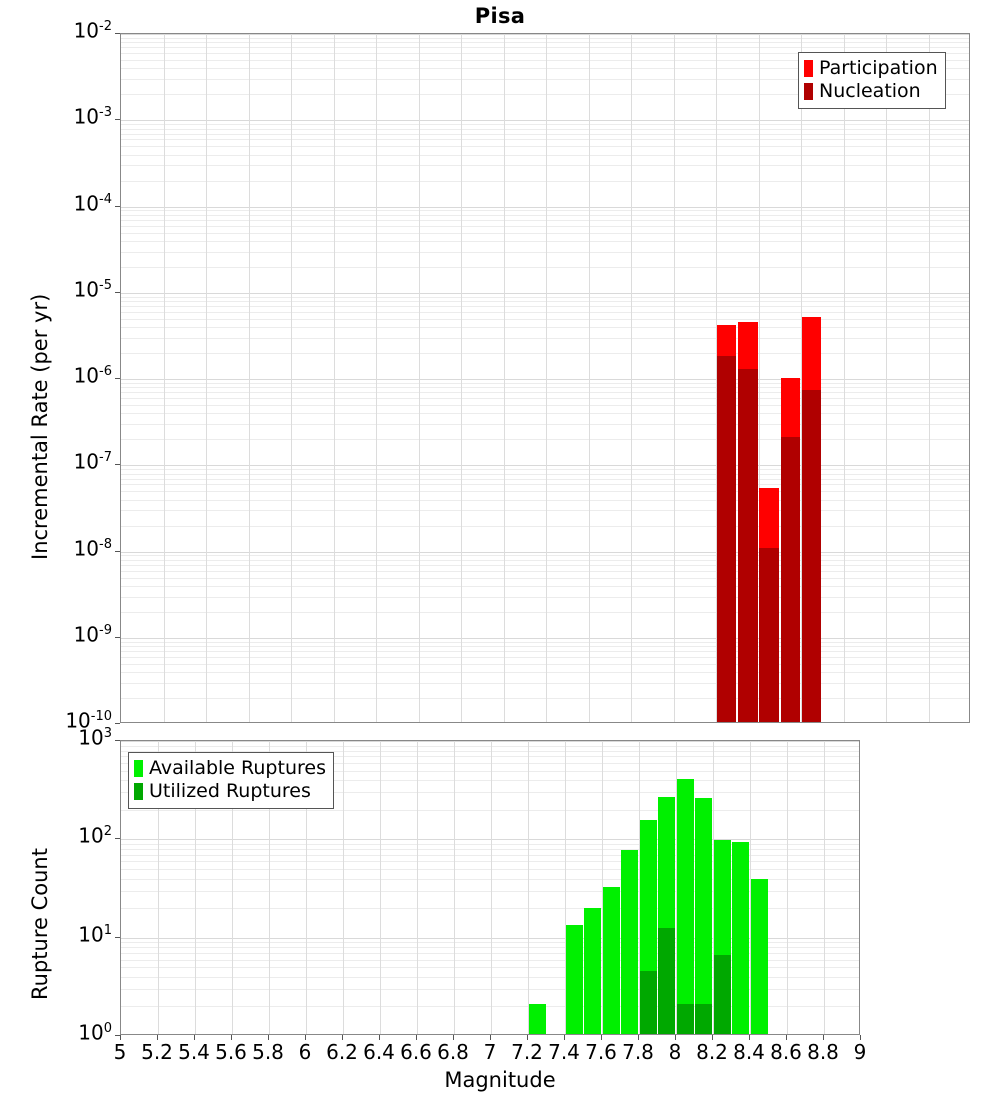  I want to click on top-y-tick-label: 10⁻³, so click(92, 116).